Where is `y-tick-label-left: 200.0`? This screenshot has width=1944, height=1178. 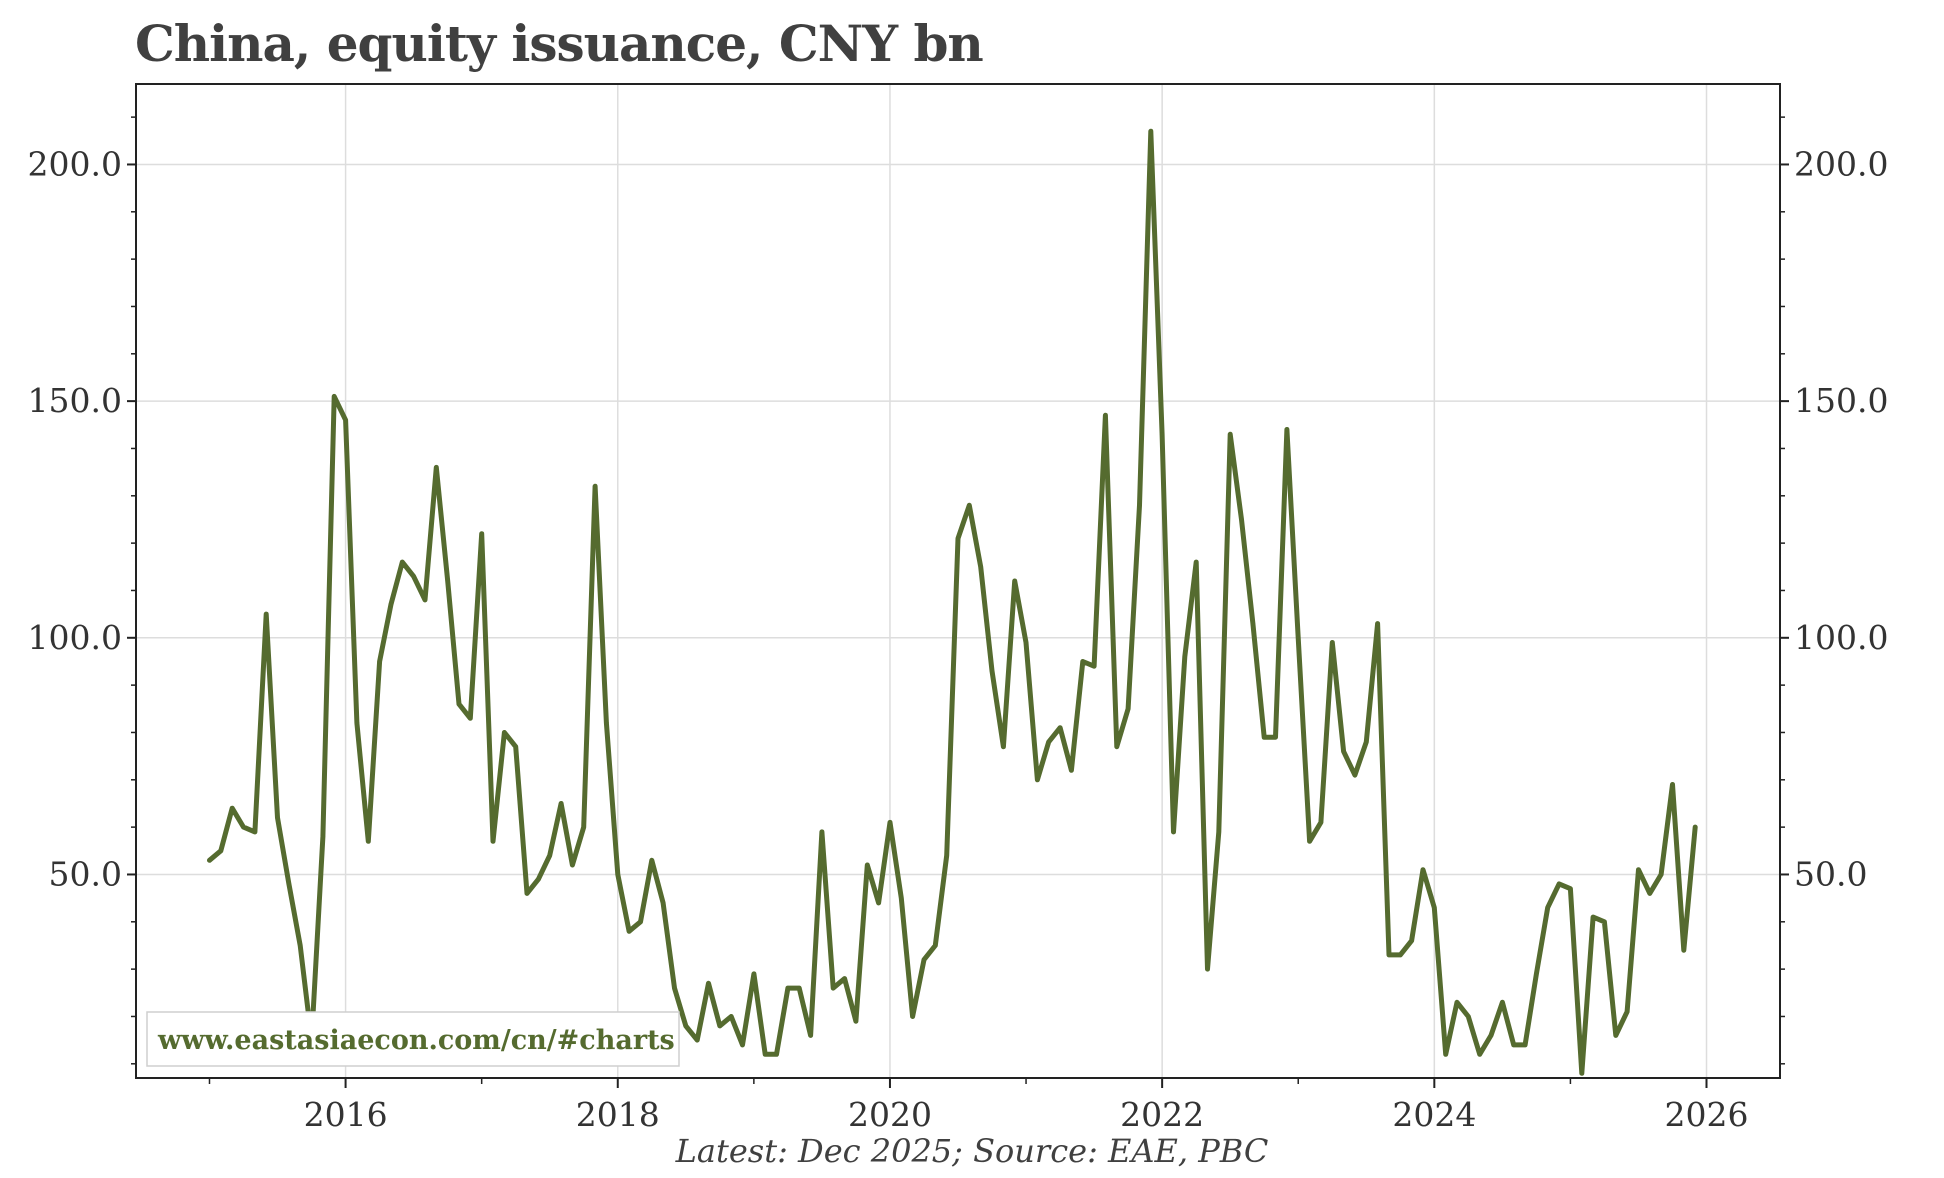 y-tick-label-left: 200.0 is located at coordinates (75, 163).